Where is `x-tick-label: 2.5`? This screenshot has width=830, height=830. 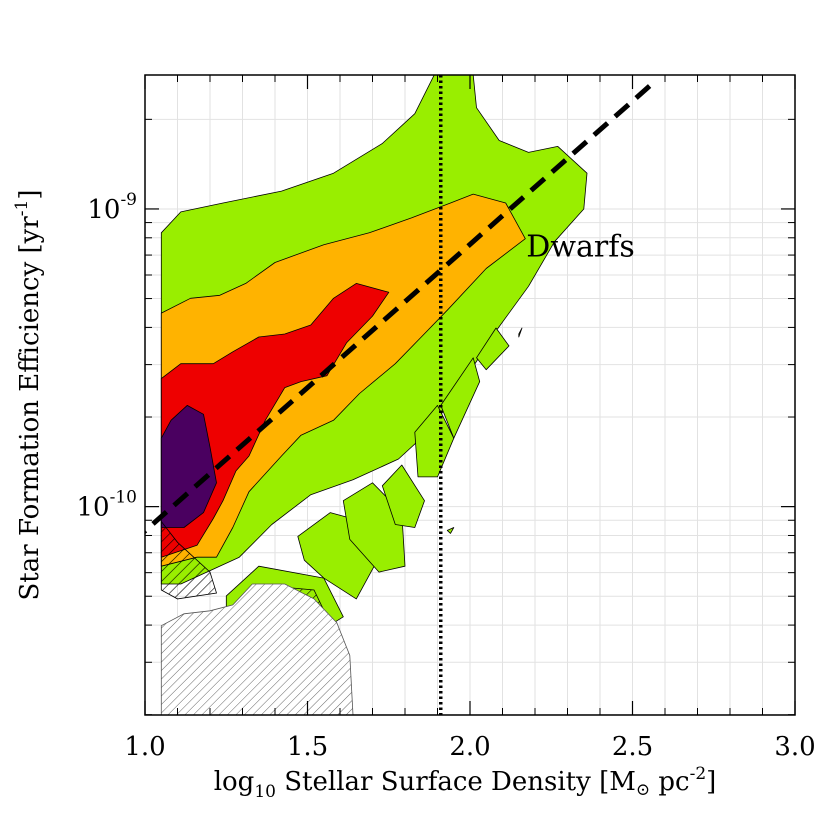 x-tick-label: 2.5 is located at coordinates (632, 747).